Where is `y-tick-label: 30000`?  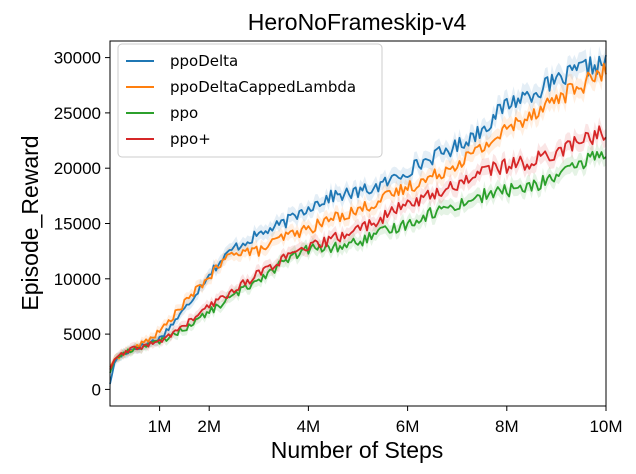
y-tick-label: 30000 is located at coordinates (77, 58).